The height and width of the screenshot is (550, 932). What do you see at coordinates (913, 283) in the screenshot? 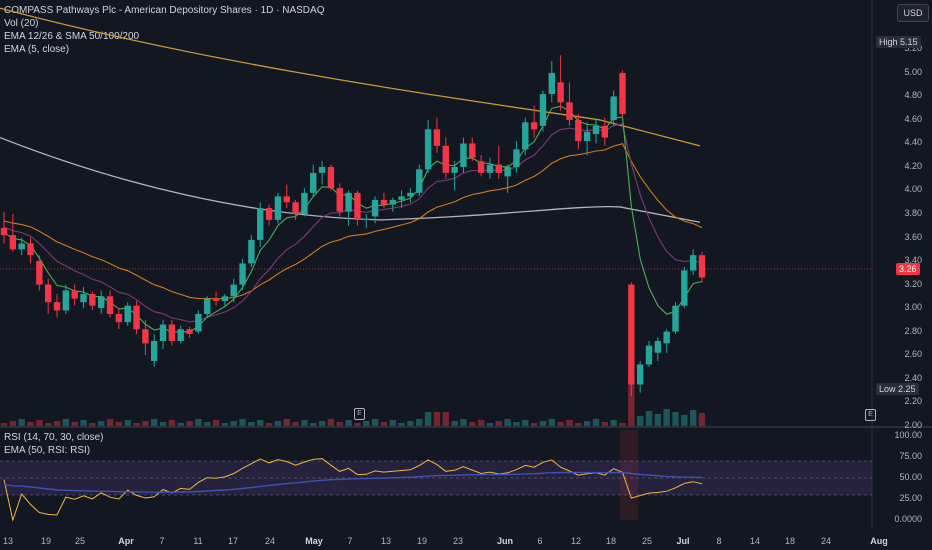
I see `price-axis-label: 3.20` at bounding box center [913, 283].